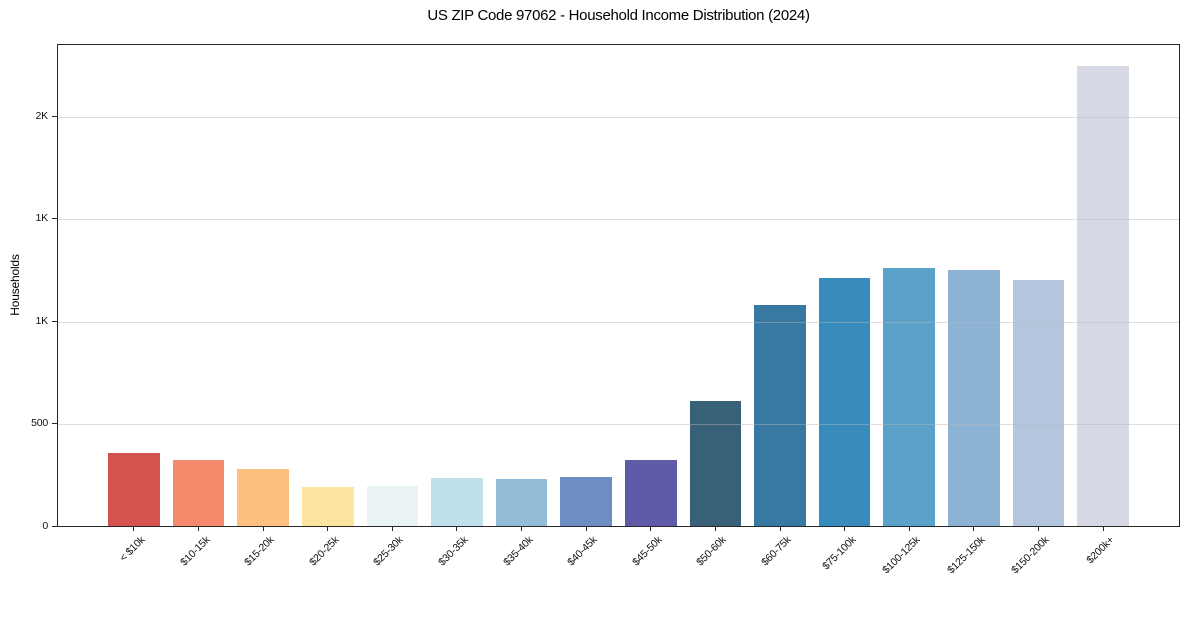 The image size is (1189, 634). Describe the element at coordinates (844, 401) in the screenshot. I see `bar-75-100k` at that location.